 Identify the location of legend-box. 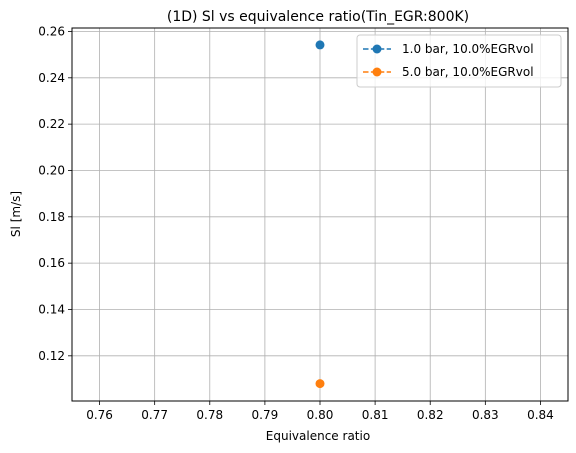
(459, 61).